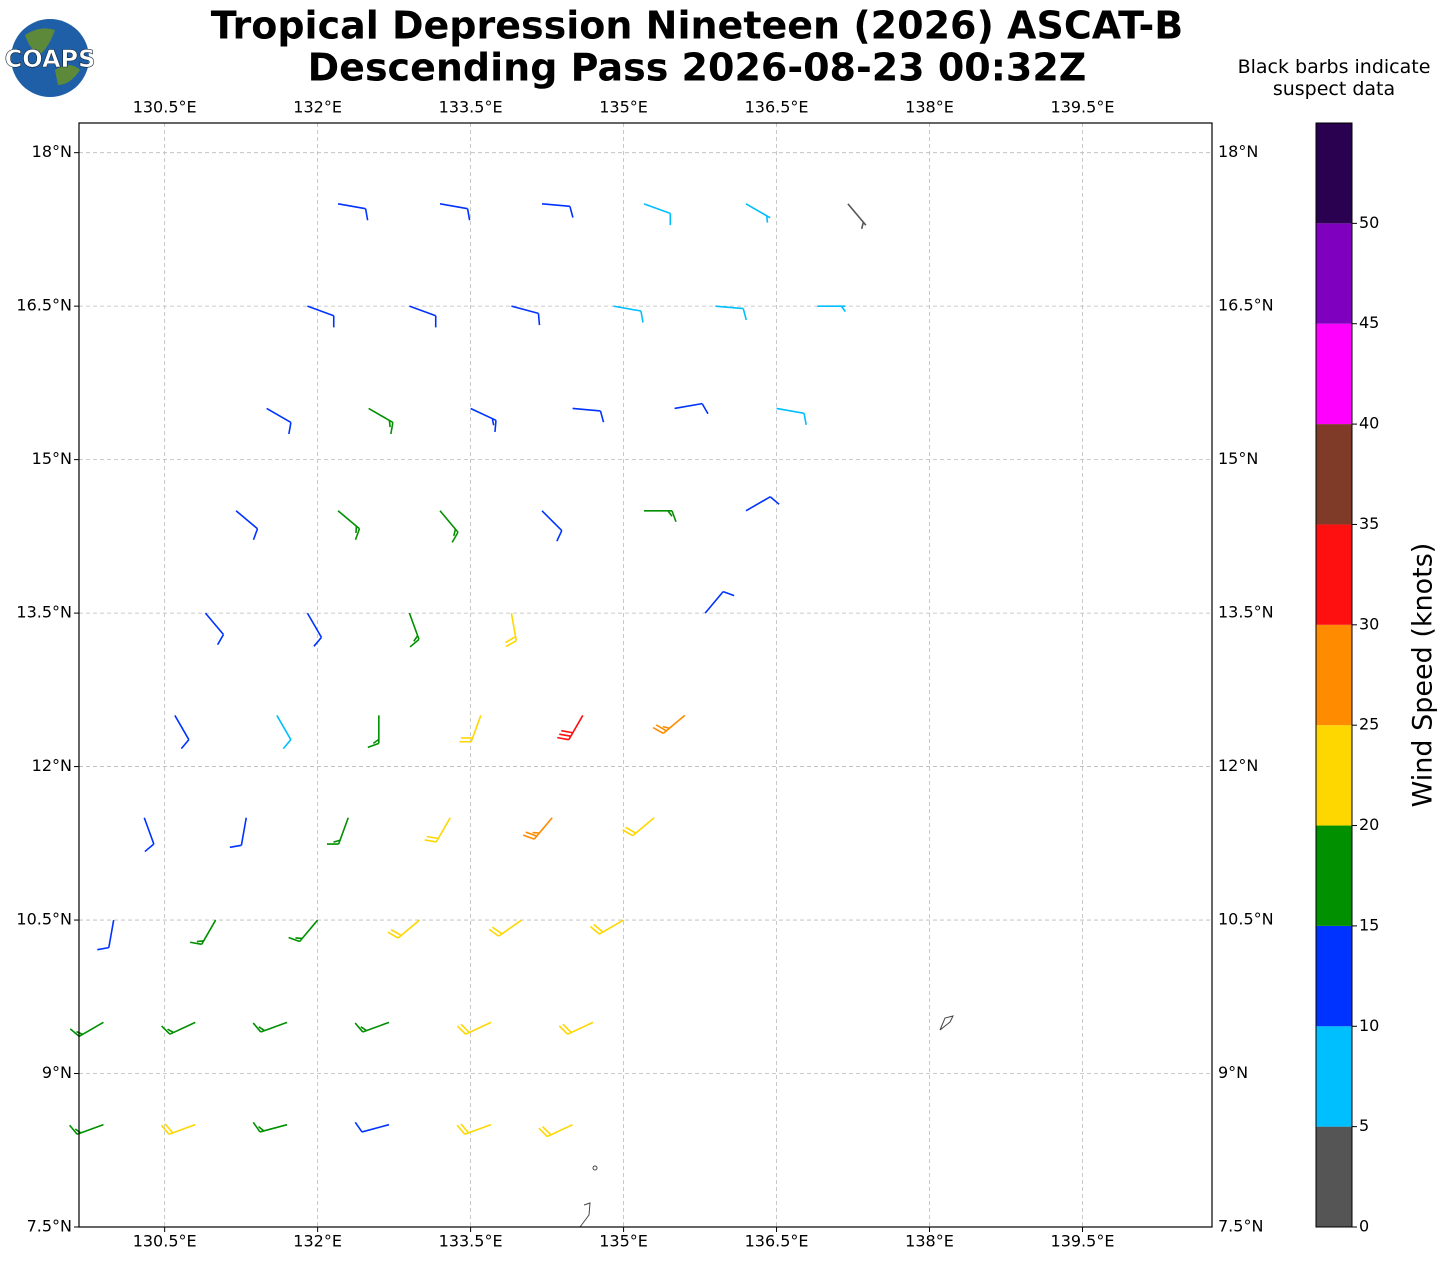 This screenshot has height=1268, width=1452. What do you see at coordinates (623, 1241) in the screenshot?
I see `x-tick-label: 135°E` at bounding box center [623, 1241].